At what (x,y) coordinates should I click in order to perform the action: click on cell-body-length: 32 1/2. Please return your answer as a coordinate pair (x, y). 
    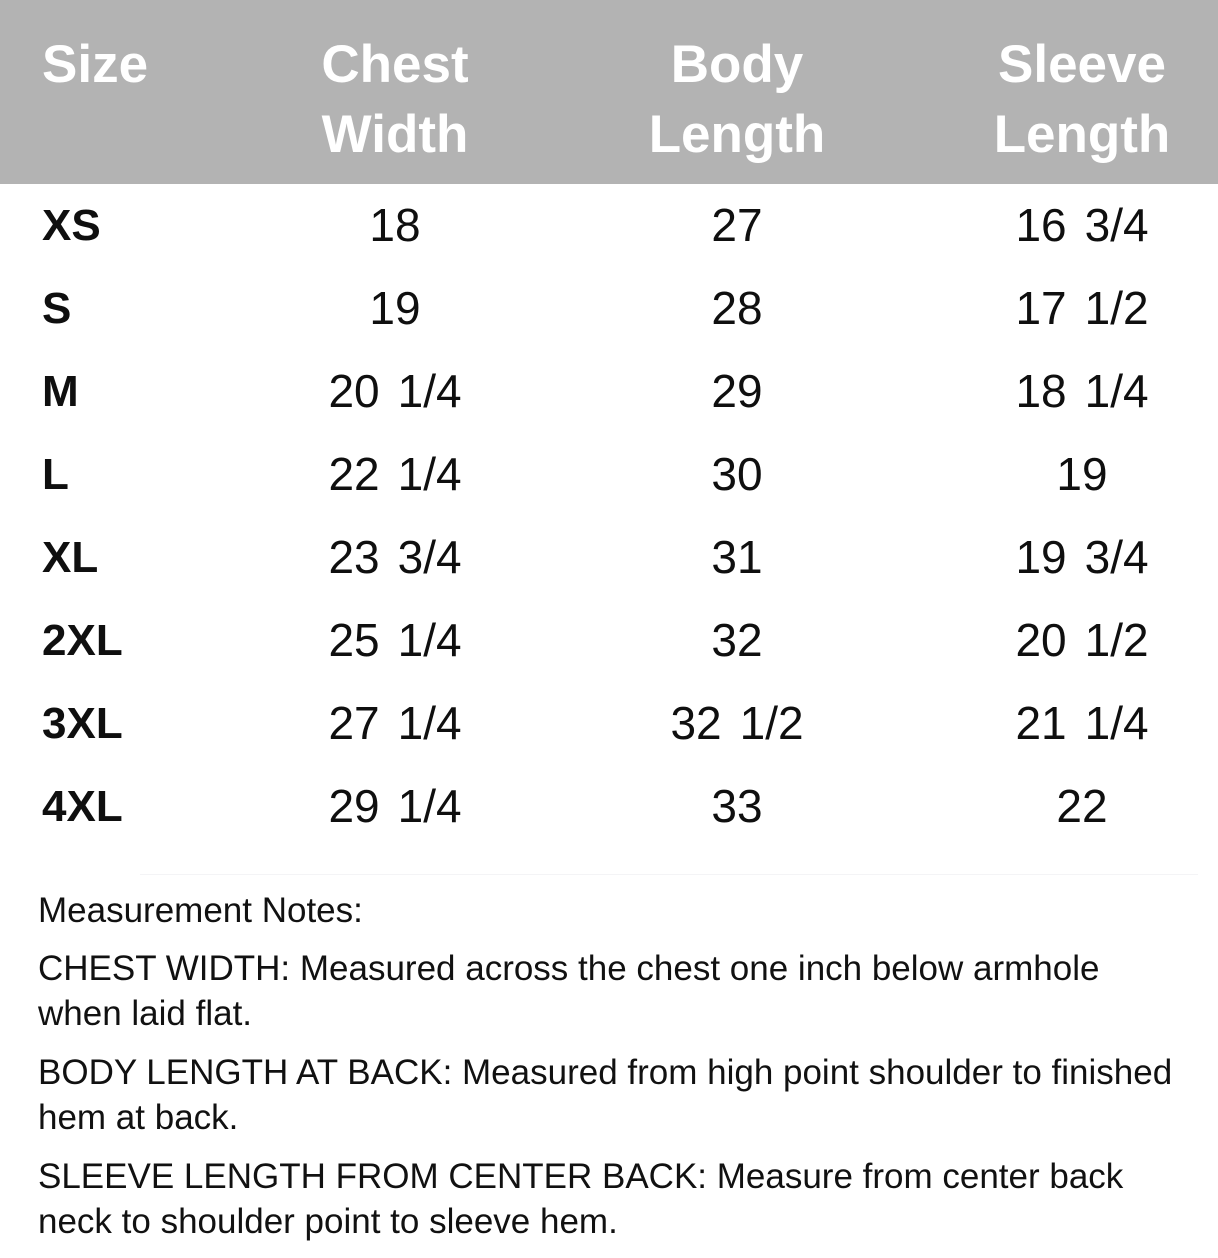
    Looking at the image, I should click on (737, 723).